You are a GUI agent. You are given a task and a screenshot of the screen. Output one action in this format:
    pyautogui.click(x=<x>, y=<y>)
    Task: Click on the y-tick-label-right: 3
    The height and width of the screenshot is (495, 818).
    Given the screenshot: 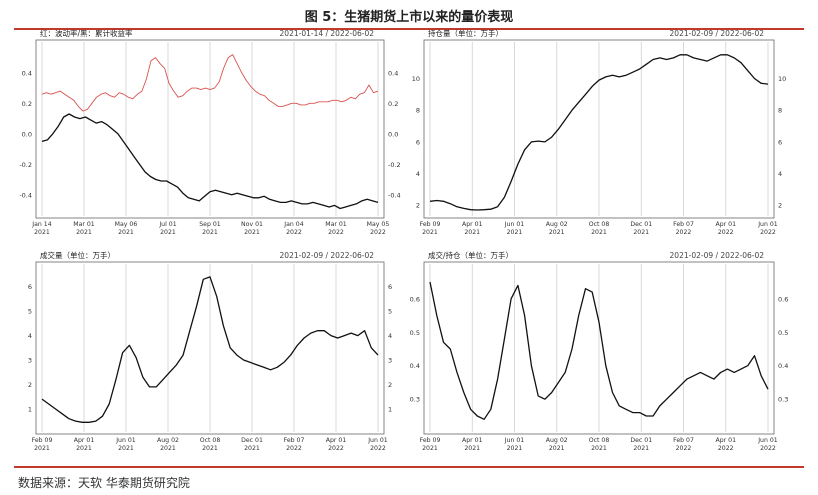 What is the action you would take?
    pyautogui.click(x=390, y=361)
    